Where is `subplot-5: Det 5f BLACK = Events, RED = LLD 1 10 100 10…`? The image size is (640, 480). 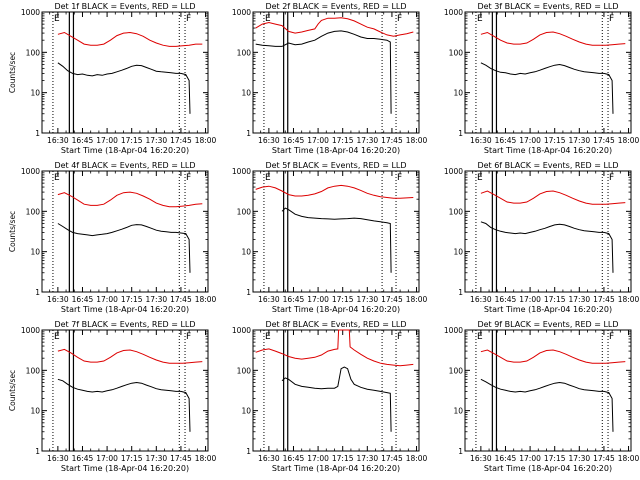 subplot-5: Det 5f BLACK = Events, RED = LLD 1 10 100 10… is located at coordinates (330, 237).